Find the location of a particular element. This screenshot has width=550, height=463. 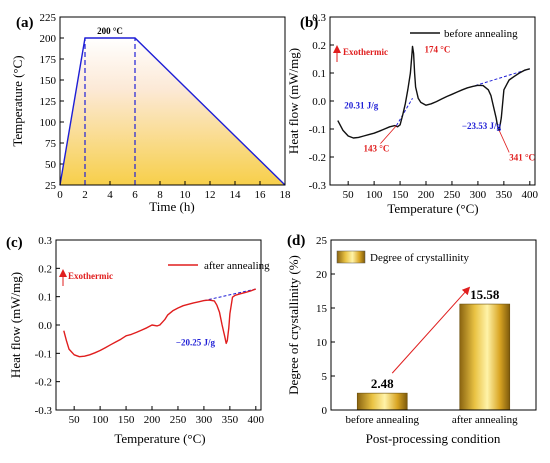

panel-b-annotation-2: 341 °C is located at coordinates (522, 157).